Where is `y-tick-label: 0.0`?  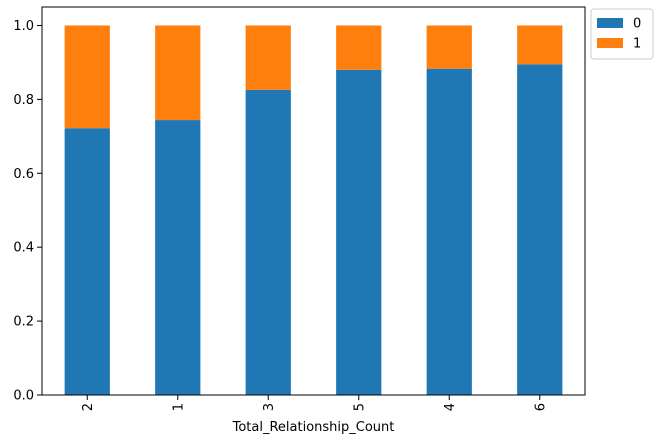
y-tick-label: 0.0 is located at coordinates (23, 396).